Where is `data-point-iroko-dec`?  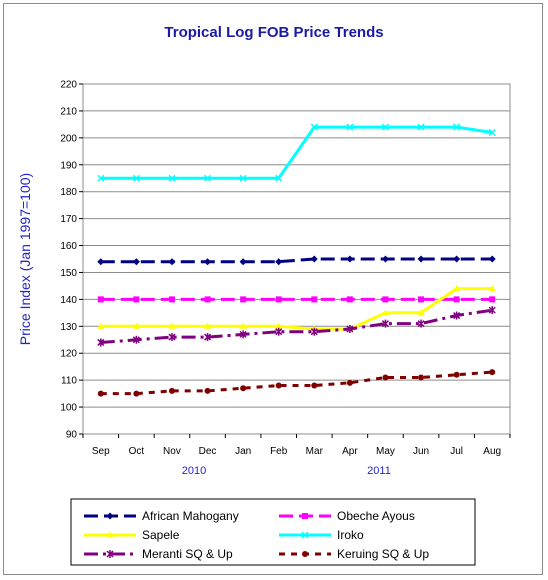 data-point-iroko-dec is located at coordinates (208, 178).